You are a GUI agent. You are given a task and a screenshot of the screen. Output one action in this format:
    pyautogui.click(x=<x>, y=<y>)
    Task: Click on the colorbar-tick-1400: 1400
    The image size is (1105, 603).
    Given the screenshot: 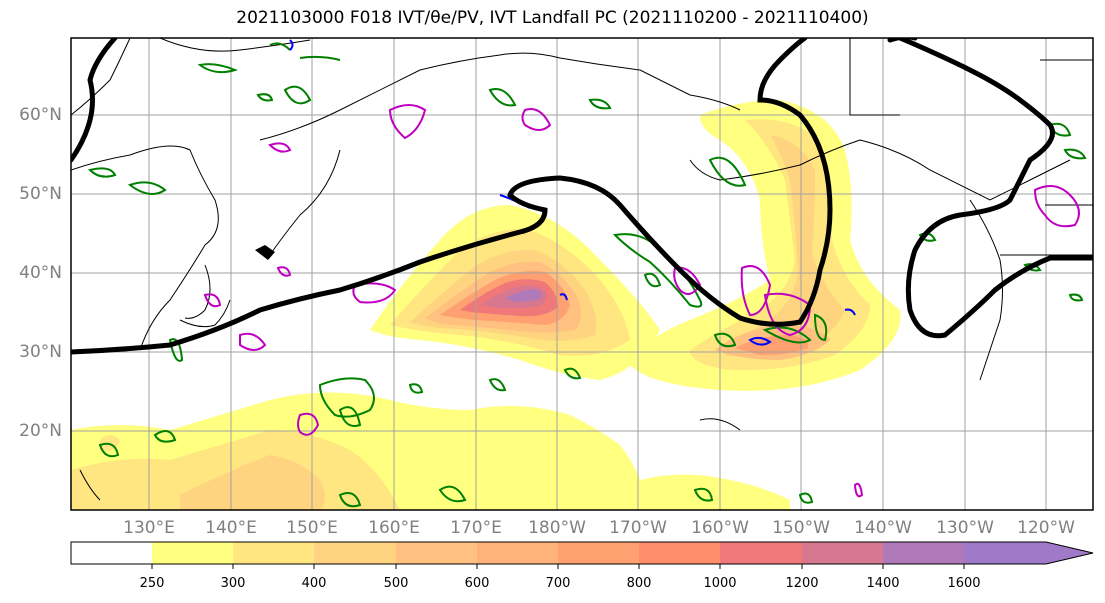 What is the action you would take?
    pyautogui.click(x=883, y=583)
    